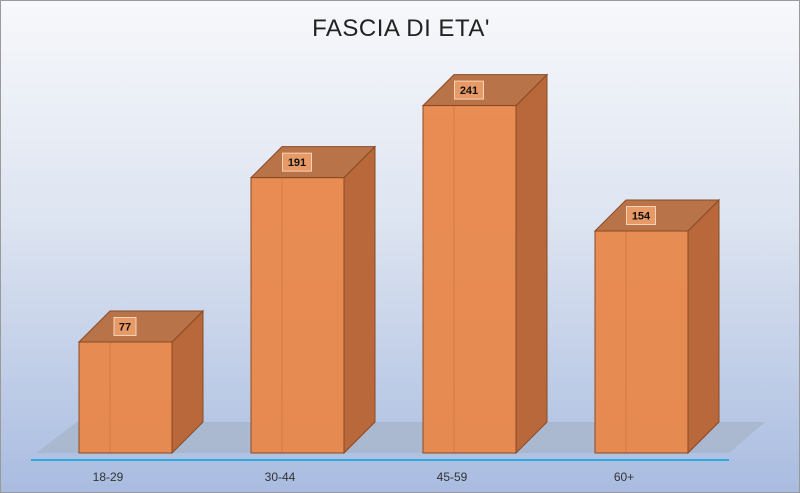  What do you see at coordinates (401, 28) in the screenshot?
I see `chart-title: FASCIA DI ETA'` at bounding box center [401, 28].